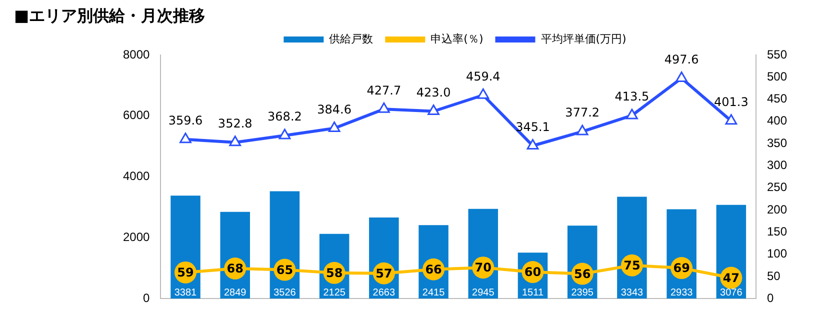  What do you see at coordinates (186, 292) in the screenshot?
I see `data-label: 3381` at bounding box center [186, 292].